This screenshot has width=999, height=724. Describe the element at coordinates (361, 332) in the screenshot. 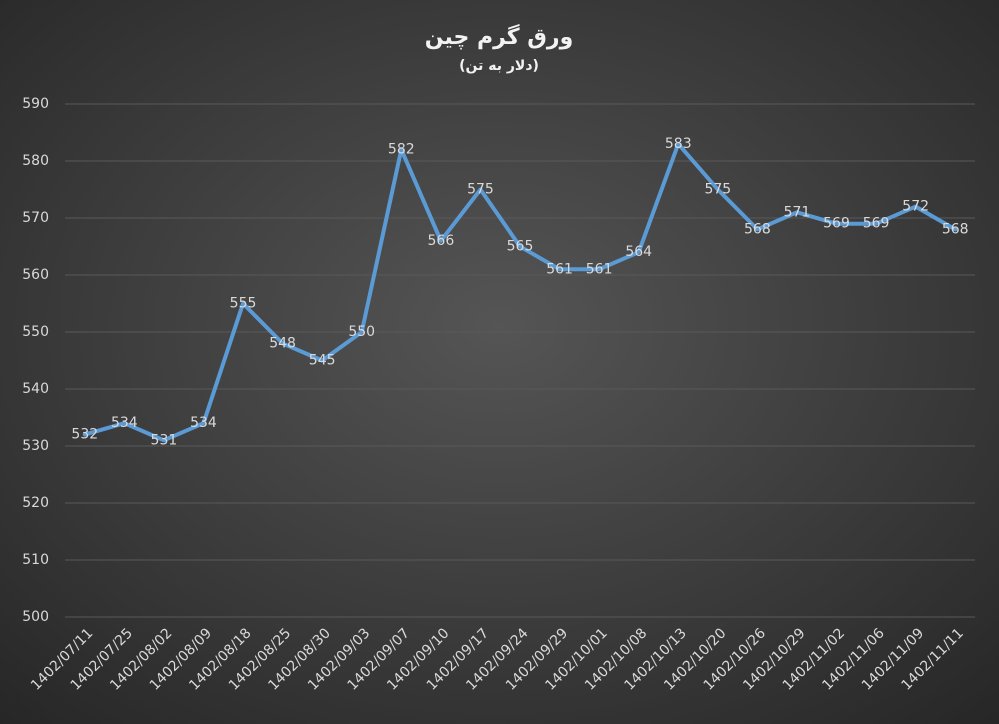

I see `data-label: 550` at that location.